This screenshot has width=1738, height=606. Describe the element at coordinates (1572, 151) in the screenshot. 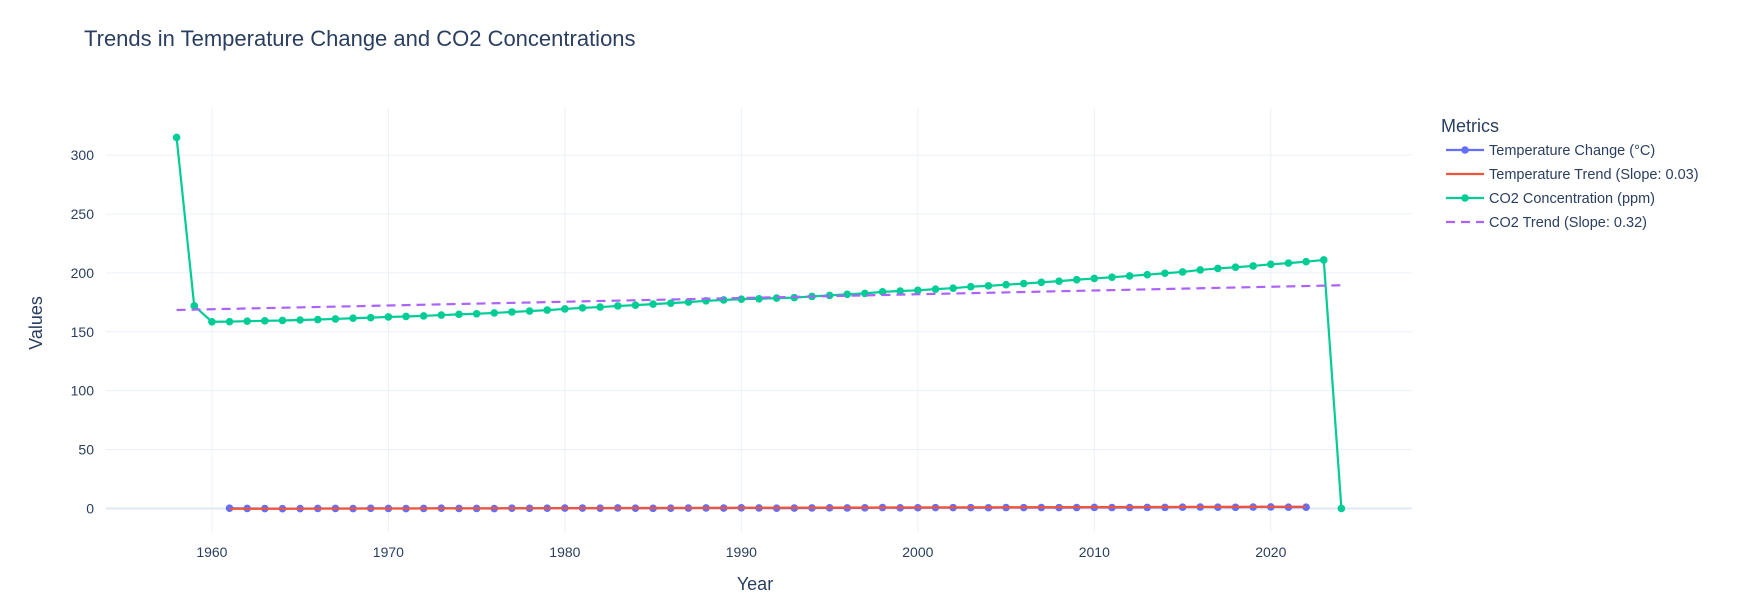

I see `legend-label: Temperature Change (°C)` at that location.